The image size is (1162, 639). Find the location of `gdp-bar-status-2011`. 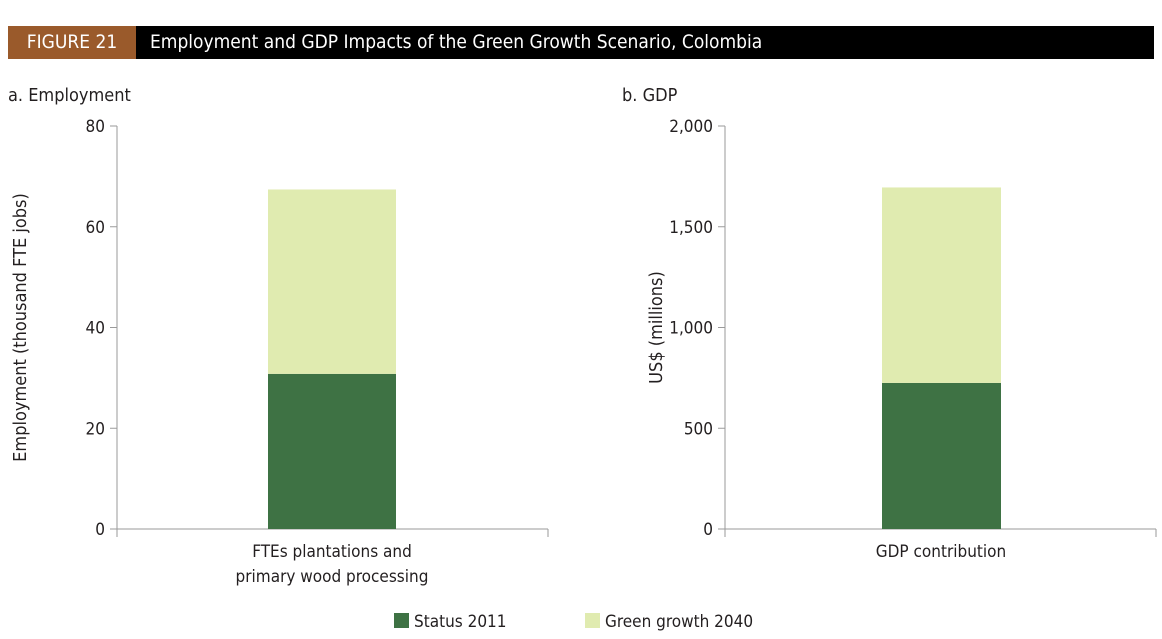

gdp-bar-status-2011 is located at coordinates (941, 455).